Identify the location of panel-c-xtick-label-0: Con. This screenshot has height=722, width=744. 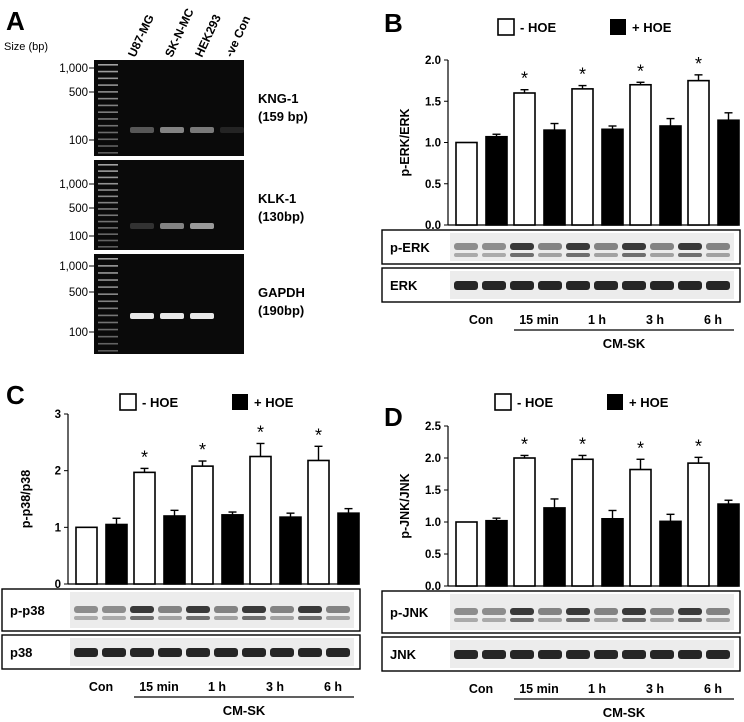
(101, 687).